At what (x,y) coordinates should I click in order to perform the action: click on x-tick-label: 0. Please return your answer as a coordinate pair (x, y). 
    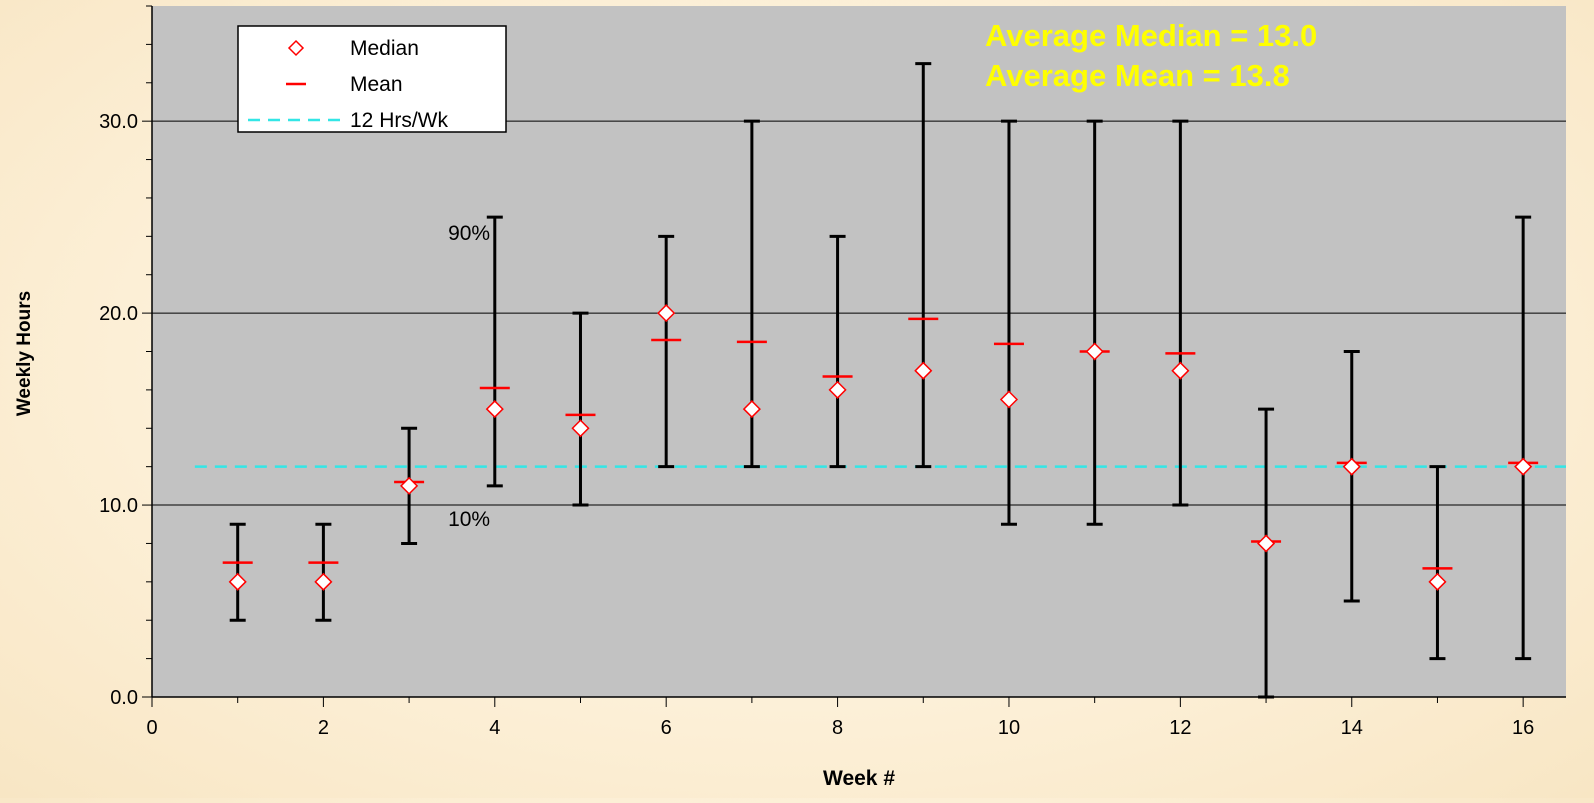
    Looking at the image, I should click on (151, 728).